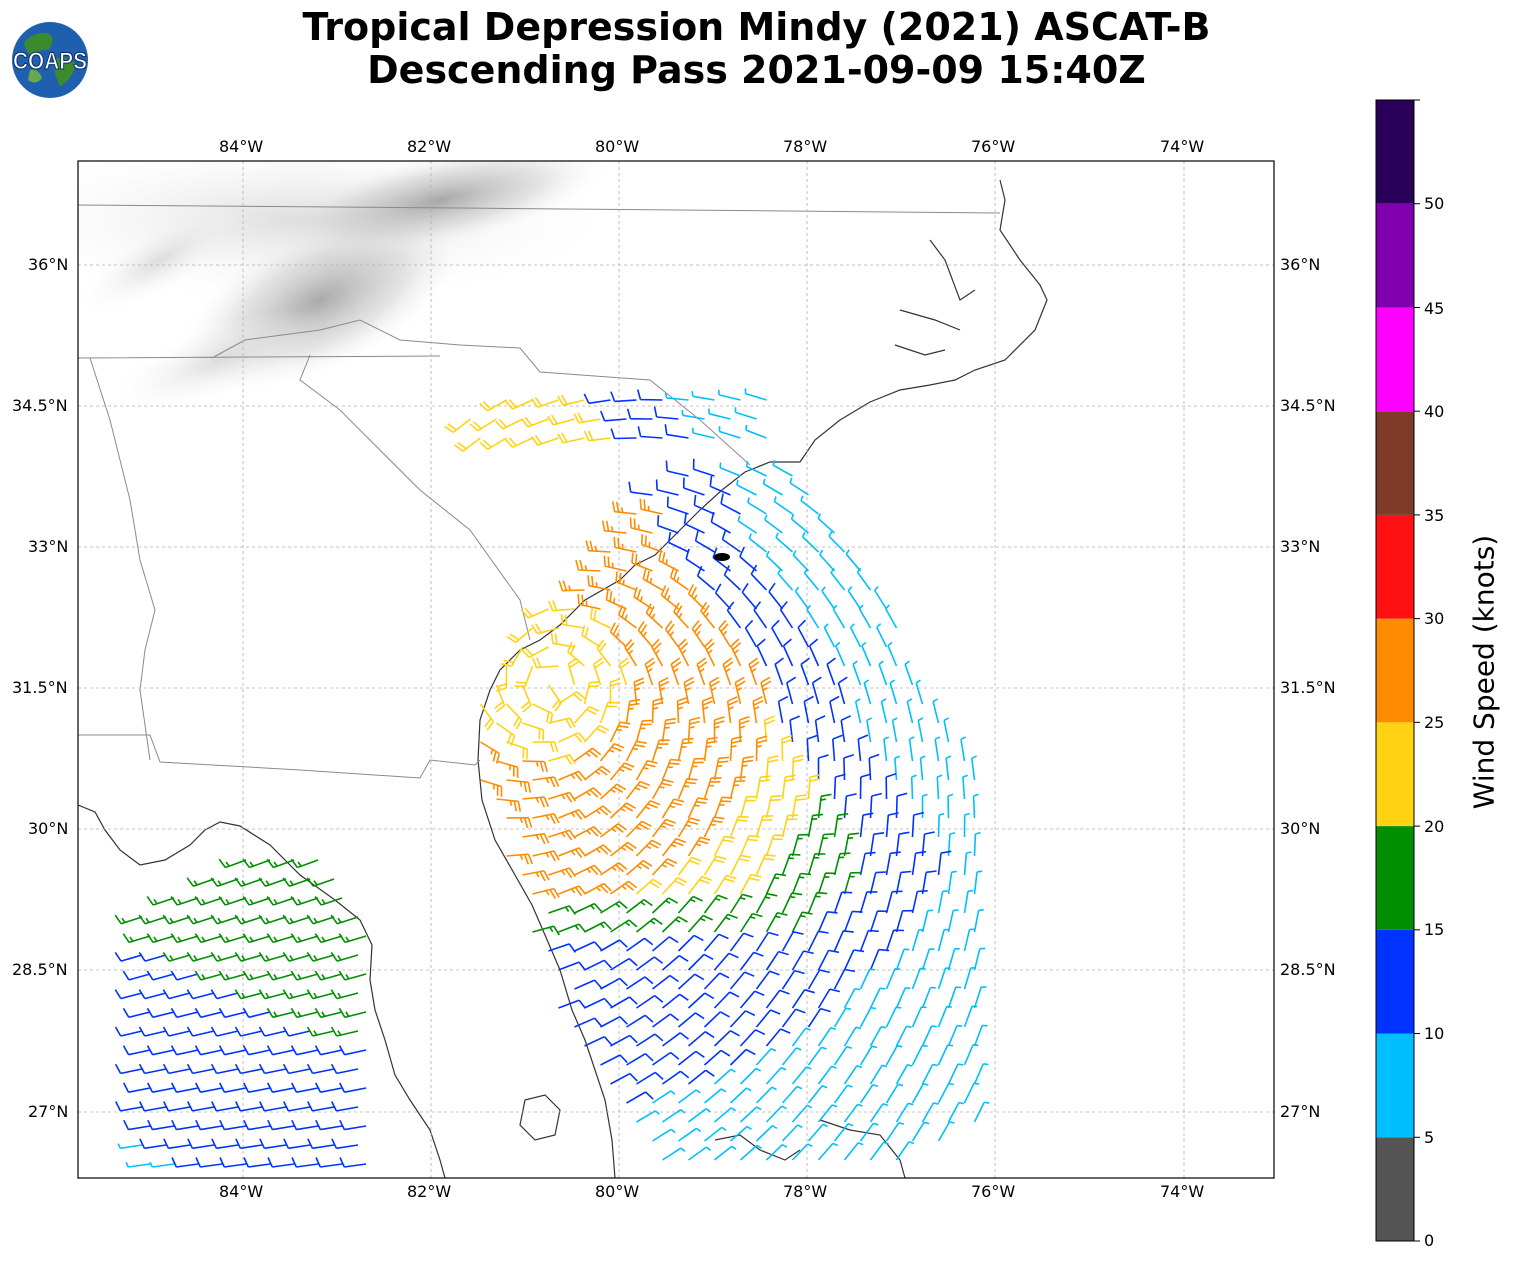 This screenshot has width=1513, height=1264. What do you see at coordinates (805, 146) in the screenshot?
I see `lon-tick-top-78w: 78°W` at bounding box center [805, 146].